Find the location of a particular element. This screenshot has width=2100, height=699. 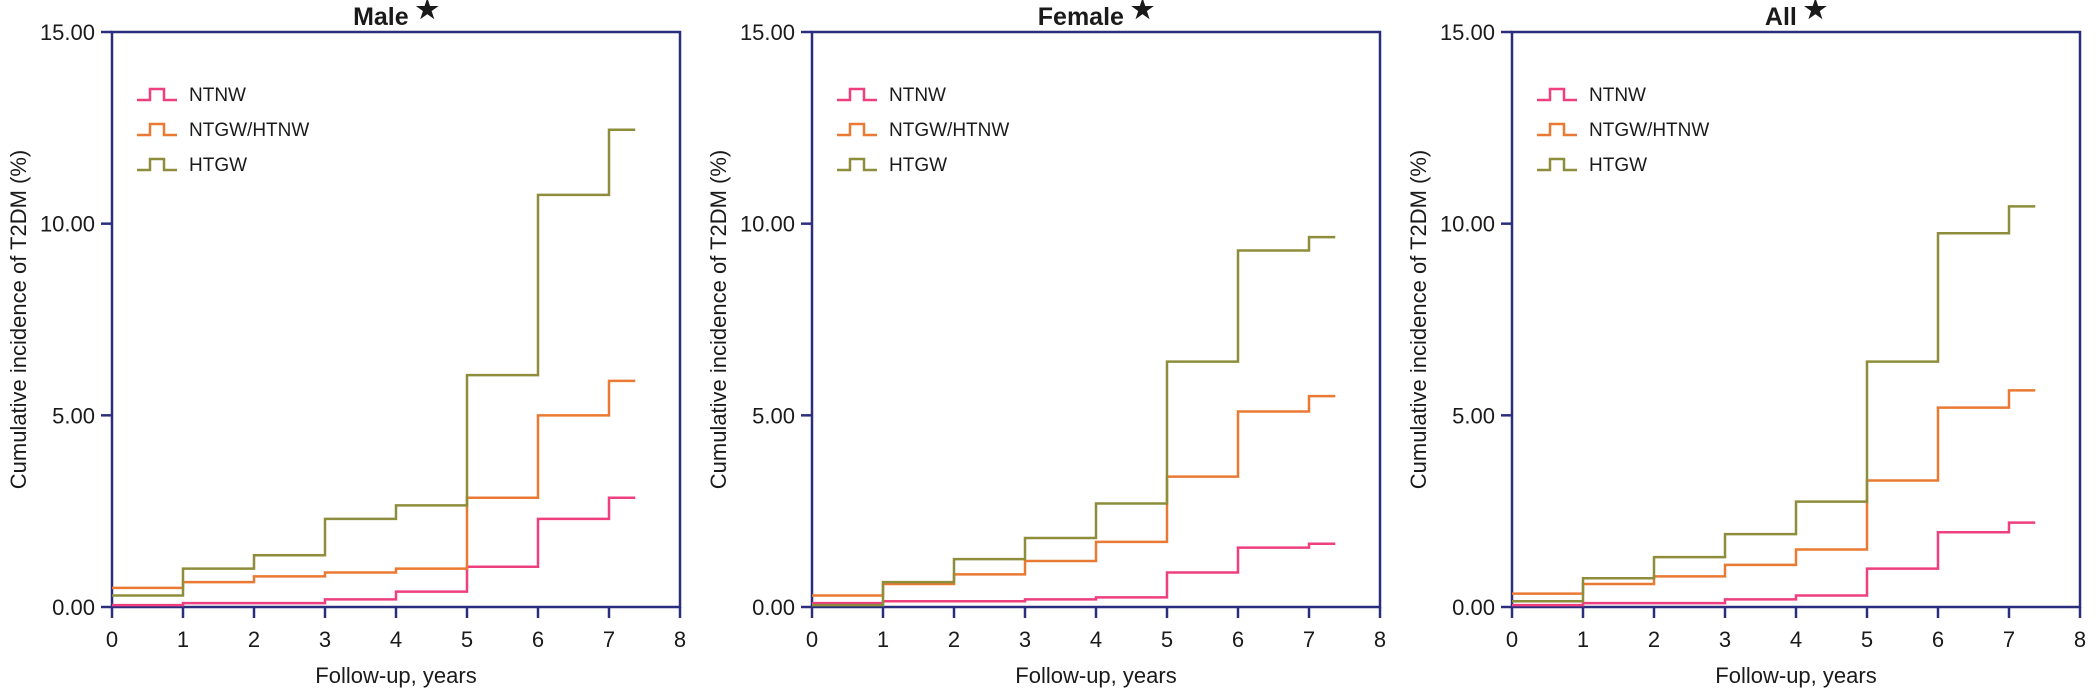

series-htgw-line is located at coordinates (1774, 404).